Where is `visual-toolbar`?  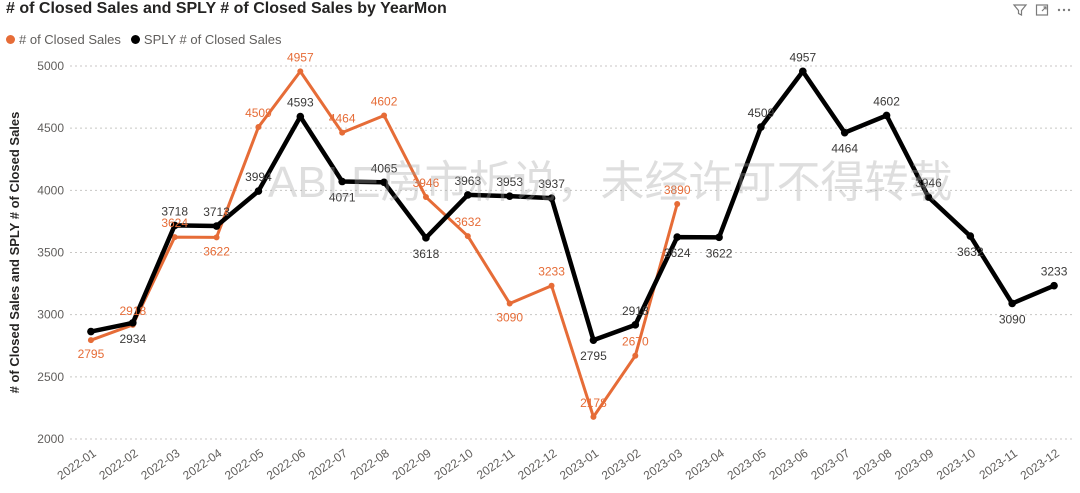
visual-toolbar is located at coordinates (1042, 10).